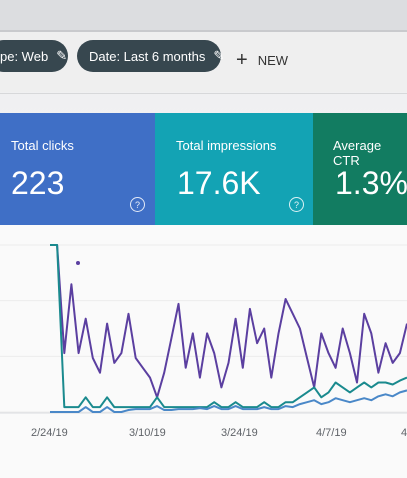 The image size is (407, 478). What do you see at coordinates (38, 183) in the screenshot?
I see `card-value: 223` at bounding box center [38, 183].